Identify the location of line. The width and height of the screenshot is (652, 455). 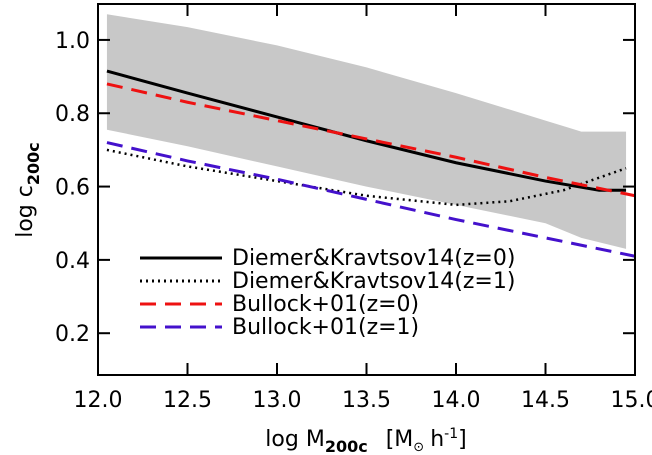
(366, 177).